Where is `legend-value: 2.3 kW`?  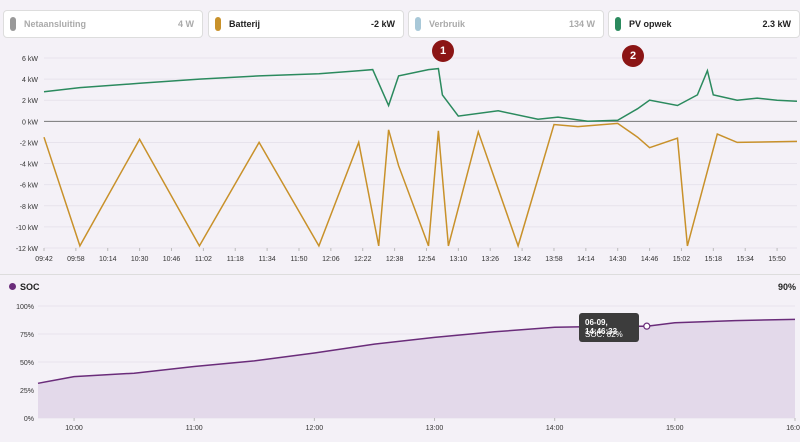 legend-value: 2.3 kW is located at coordinates (776, 24).